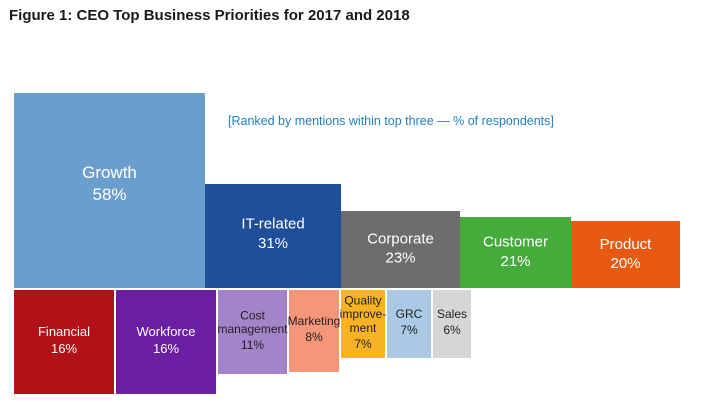 Image resolution: width=703 pixels, height=402 pixels. I want to click on treemap-value-customer: 21%, so click(515, 261).